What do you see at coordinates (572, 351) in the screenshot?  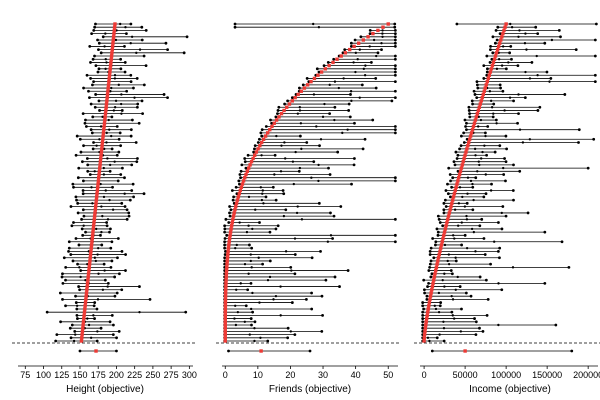 I see `summary-right-point` at bounding box center [572, 351].